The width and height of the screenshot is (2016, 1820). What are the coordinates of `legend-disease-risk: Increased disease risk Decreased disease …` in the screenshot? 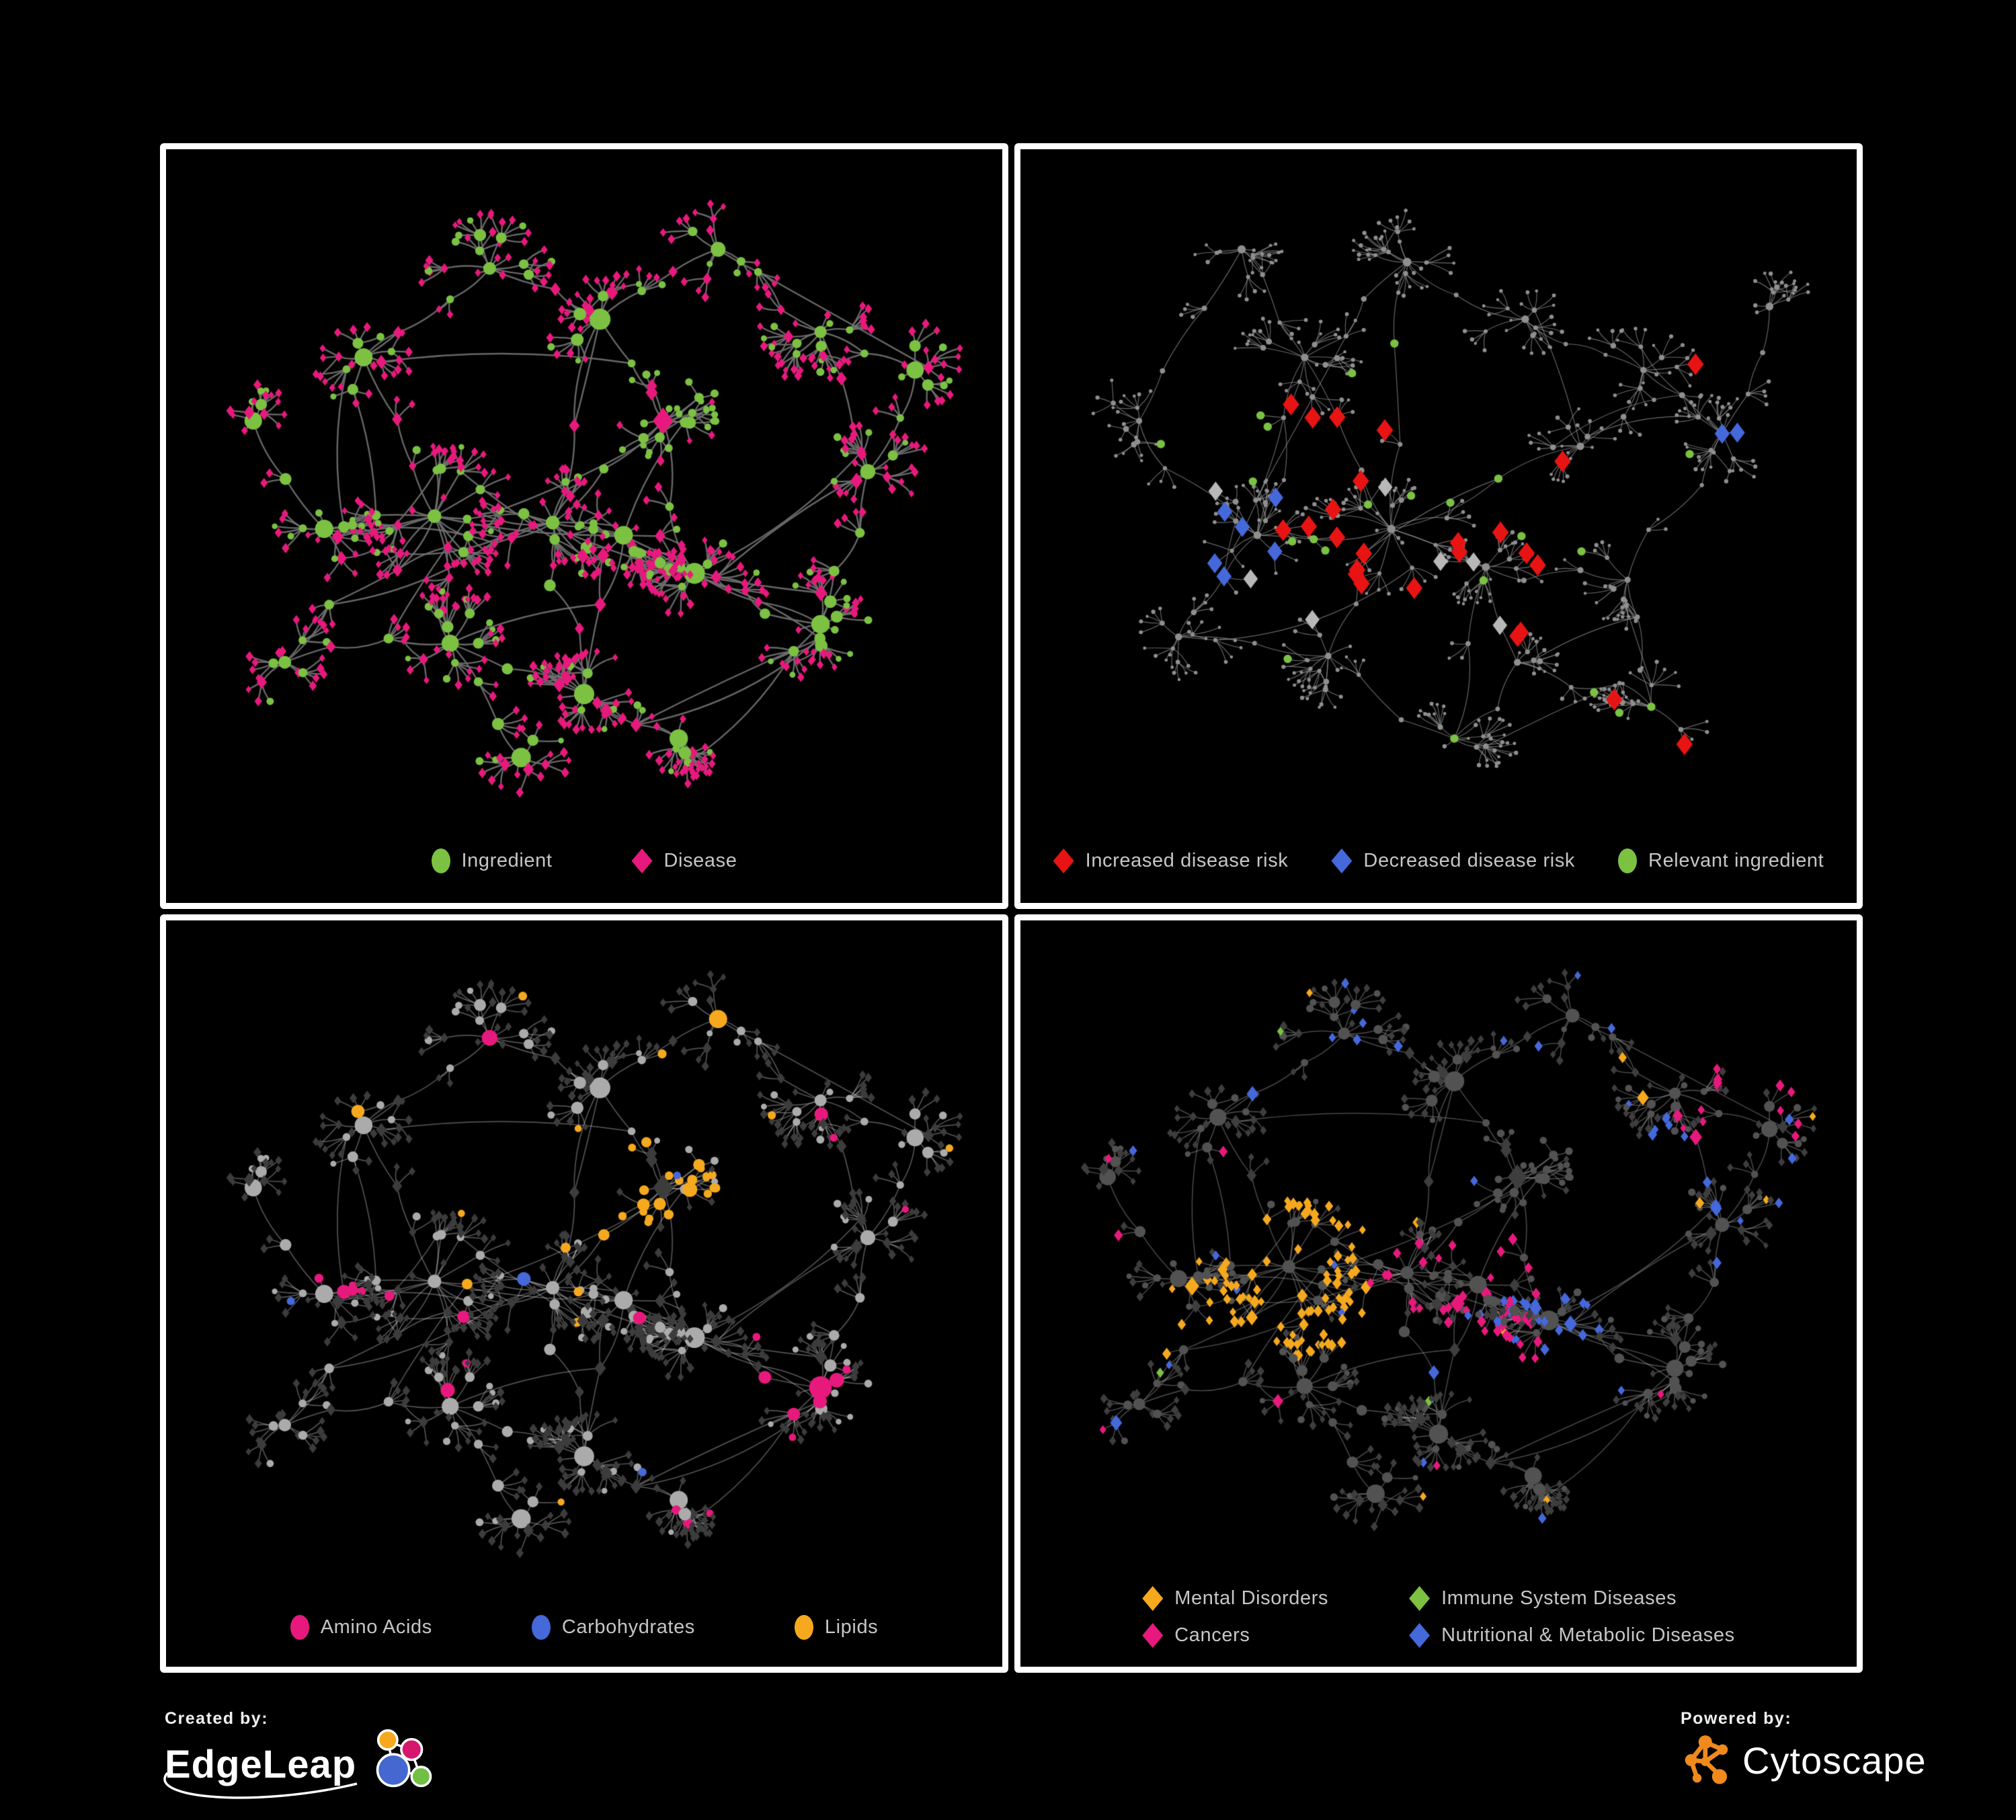 It's located at (1438, 860).